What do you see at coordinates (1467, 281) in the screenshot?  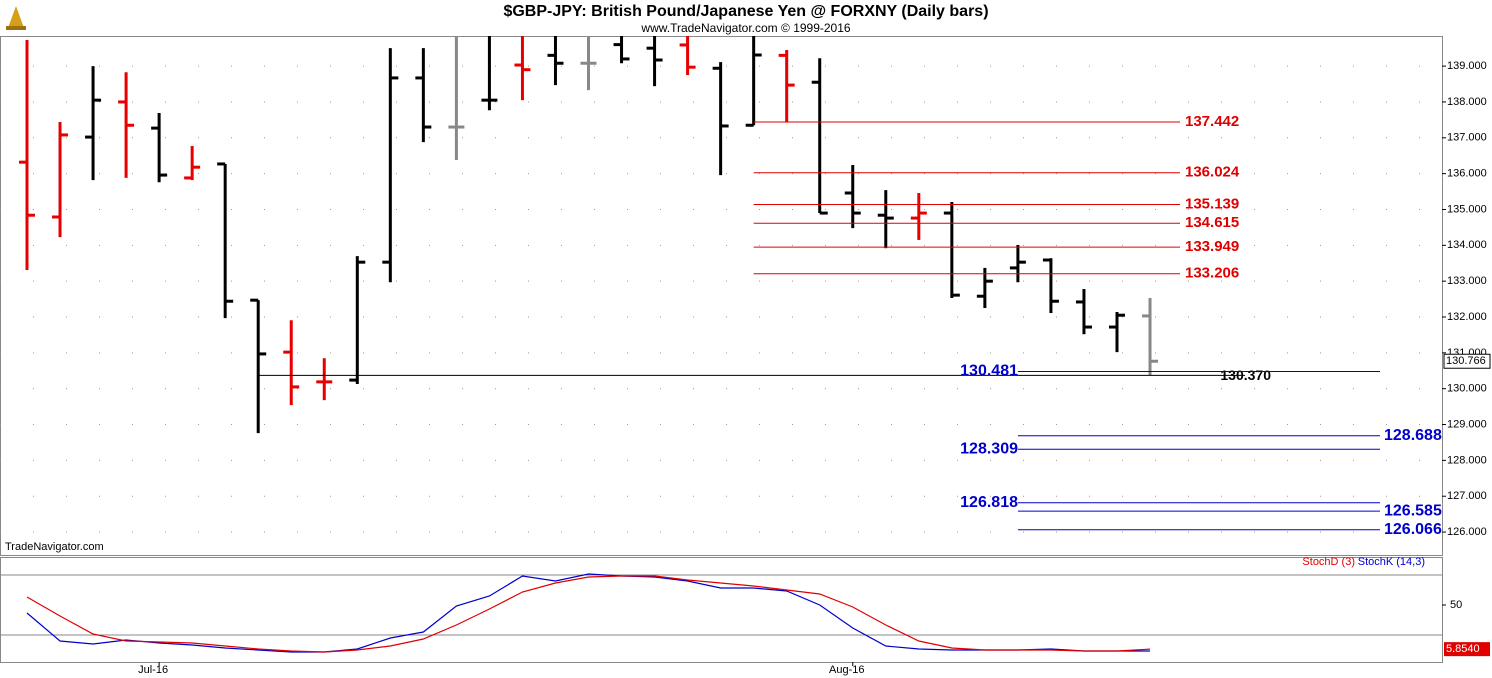 I see `y-tick-label: 133.000` at bounding box center [1467, 281].